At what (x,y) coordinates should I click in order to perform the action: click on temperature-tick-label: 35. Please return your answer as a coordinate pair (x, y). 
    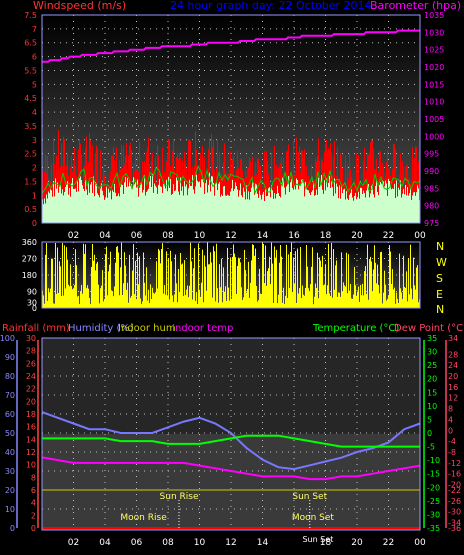
    Looking at the image, I should click on (432, 338).